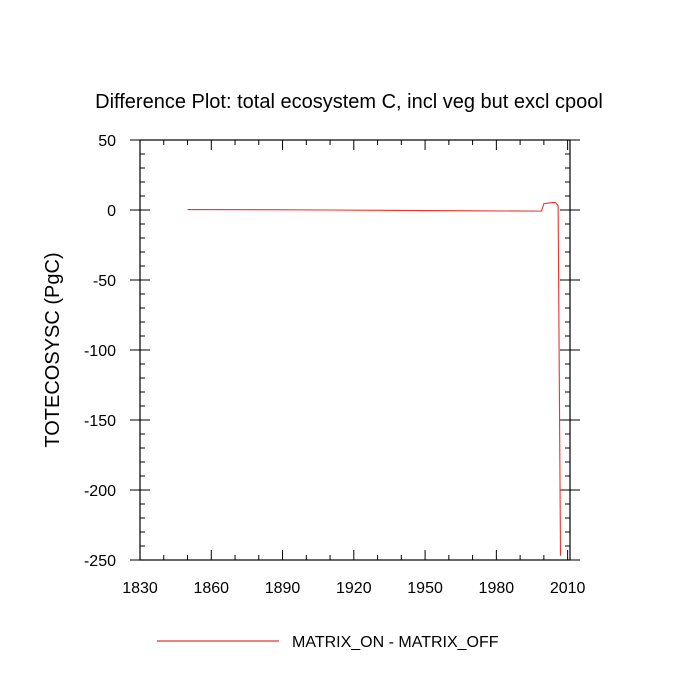  Describe the element at coordinates (425, 588) in the screenshot. I see `x-tick-label: 1950` at that location.